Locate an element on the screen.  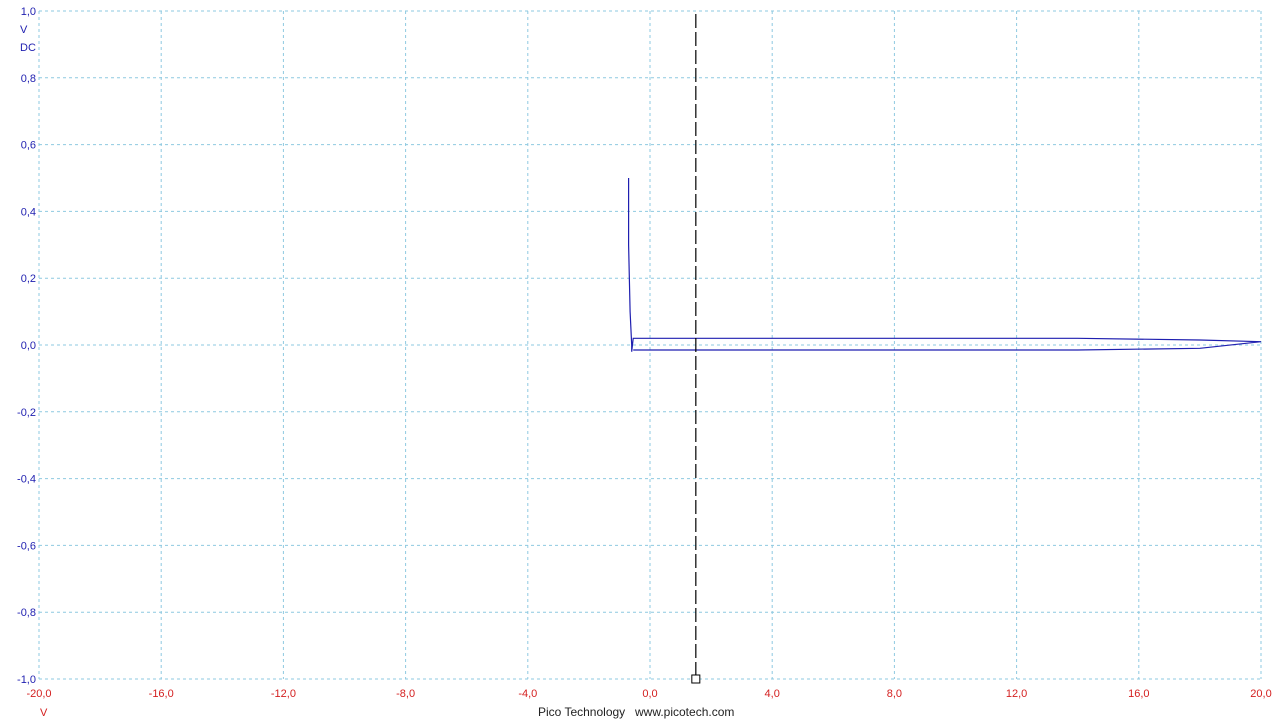
x-tick-label: 4,0 is located at coordinates (772, 694).